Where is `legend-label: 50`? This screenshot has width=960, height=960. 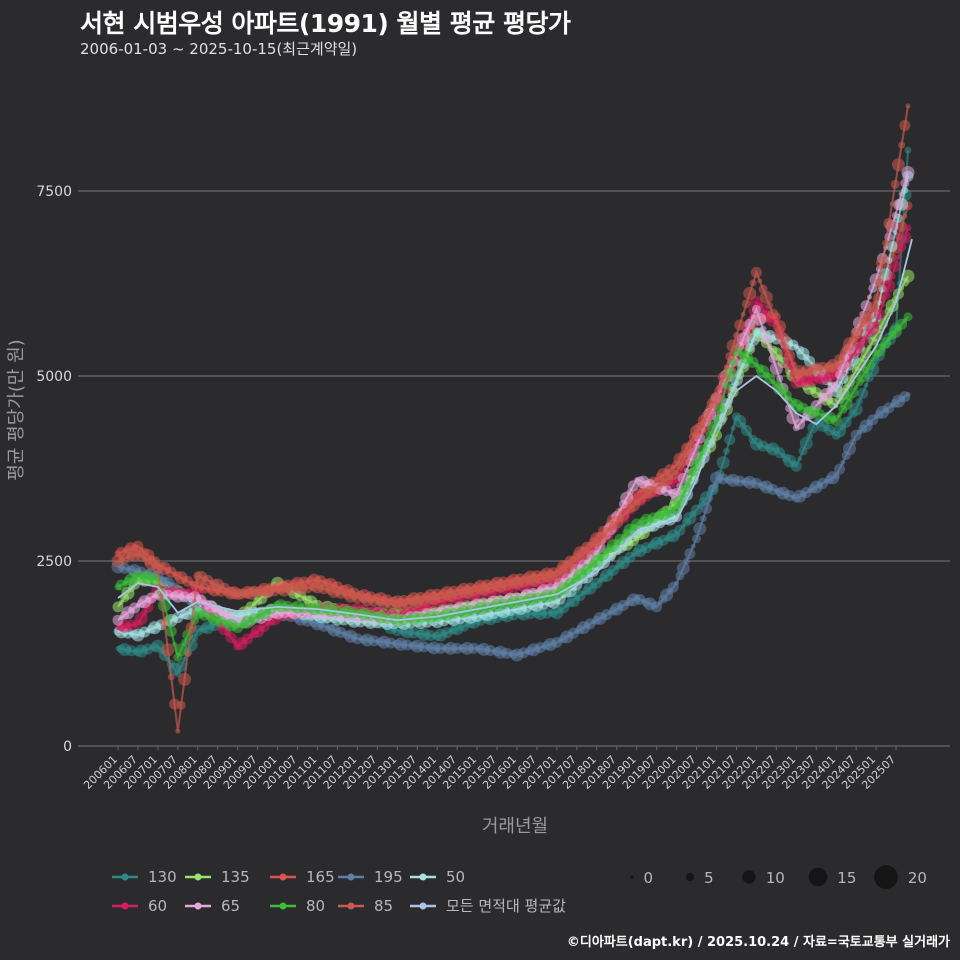 legend-label: 50 is located at coordinates (455, 877).